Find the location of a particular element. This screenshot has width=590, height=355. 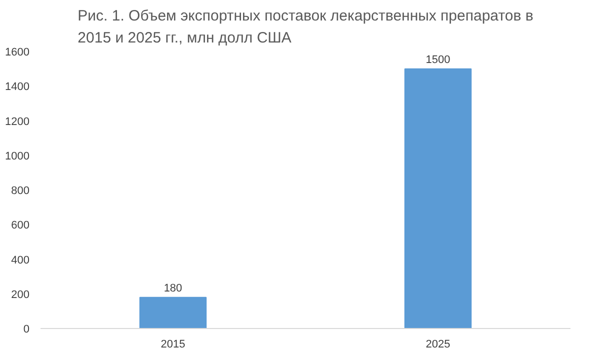

y-tick-label: 600 is located at coordinates (20, 226).